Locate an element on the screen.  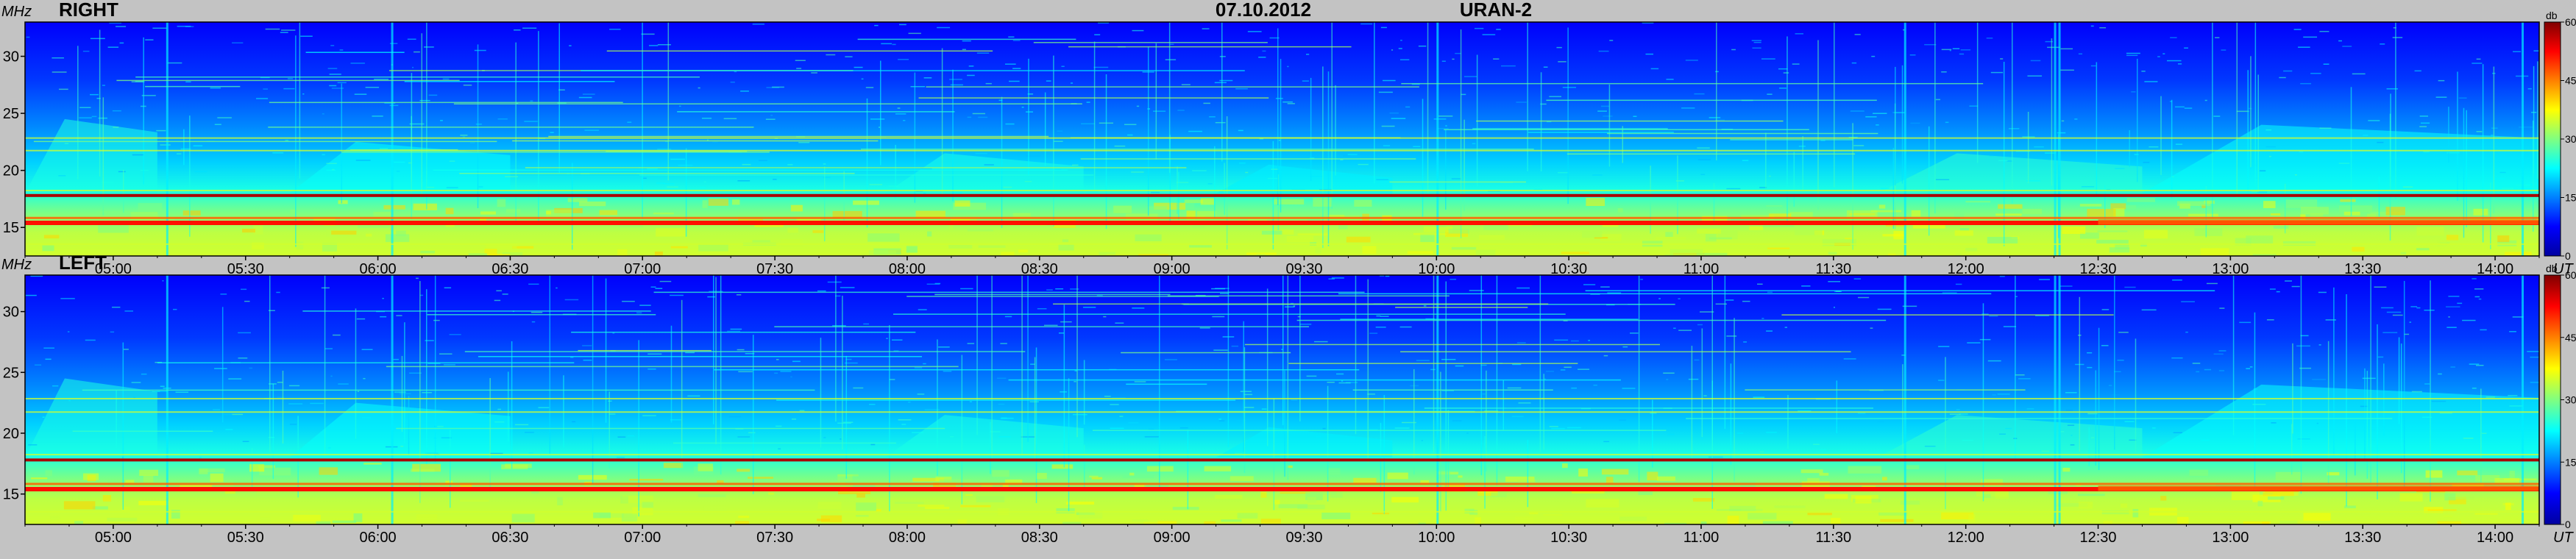
frequency-band is located at coordinates (1282, 138).